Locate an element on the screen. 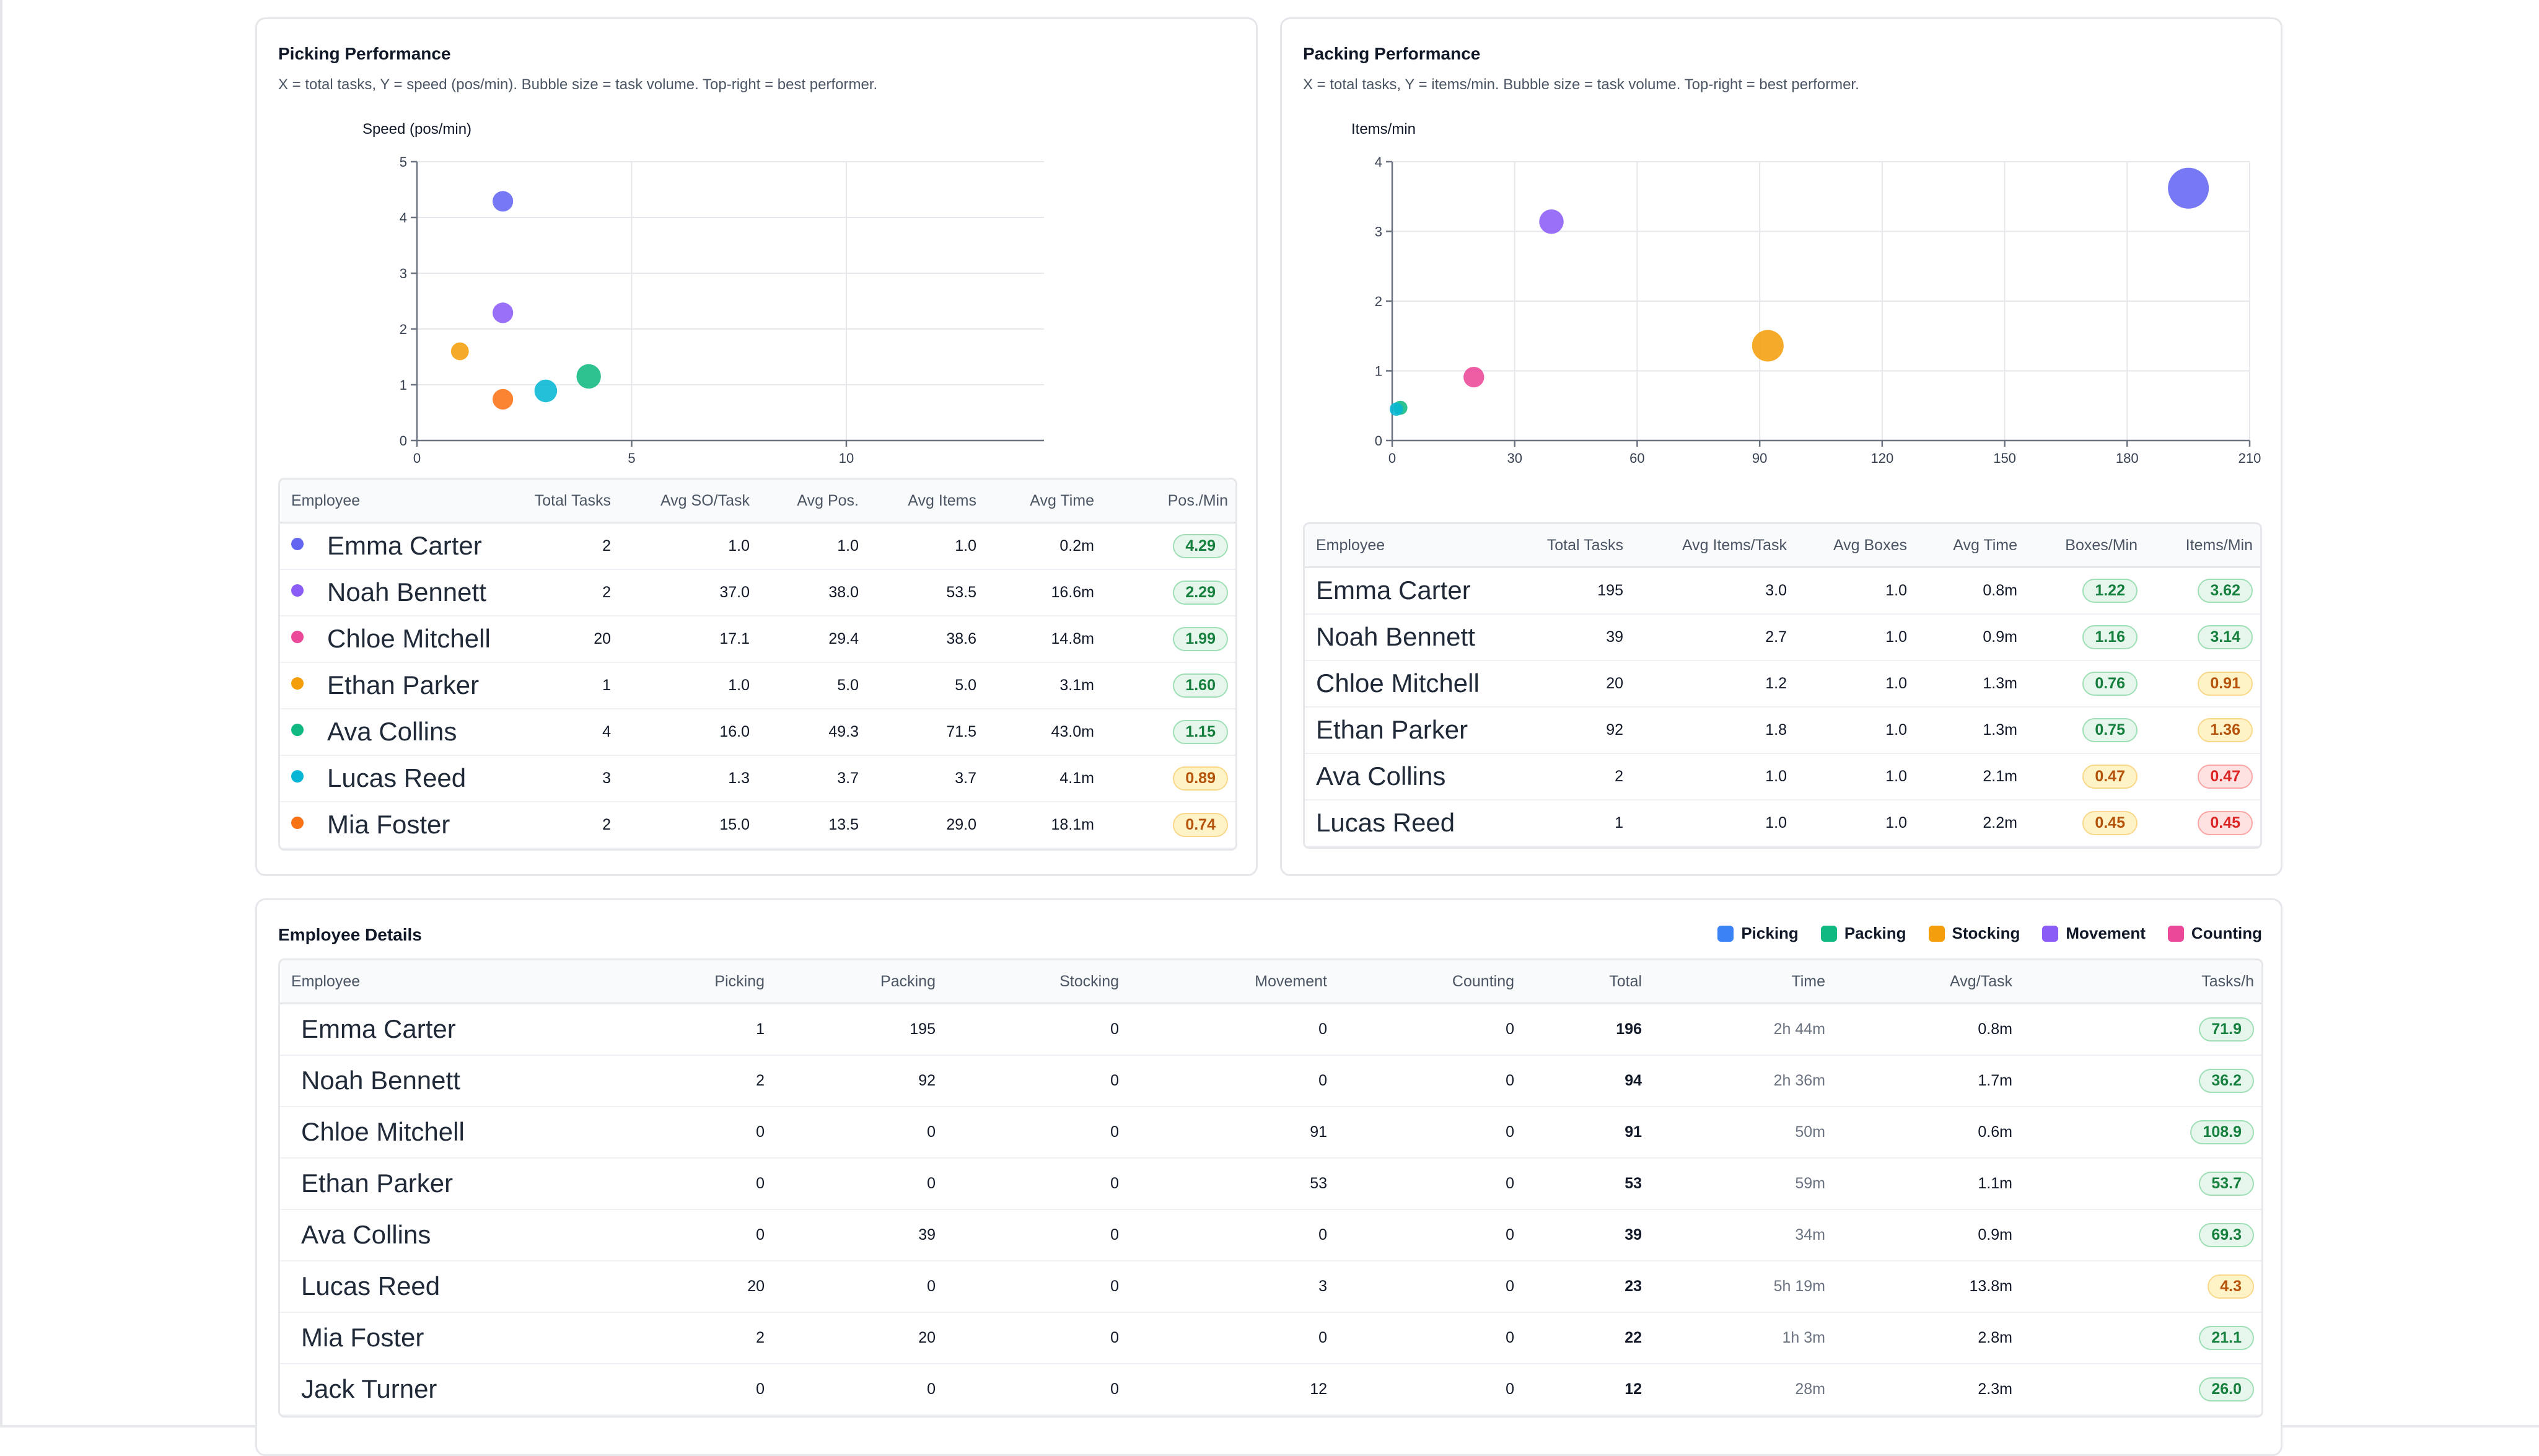 Image resolution: width=2539 pixels, height=1456 pixels. column-header: Avg SO/Task is located at coordinates (691, 502).